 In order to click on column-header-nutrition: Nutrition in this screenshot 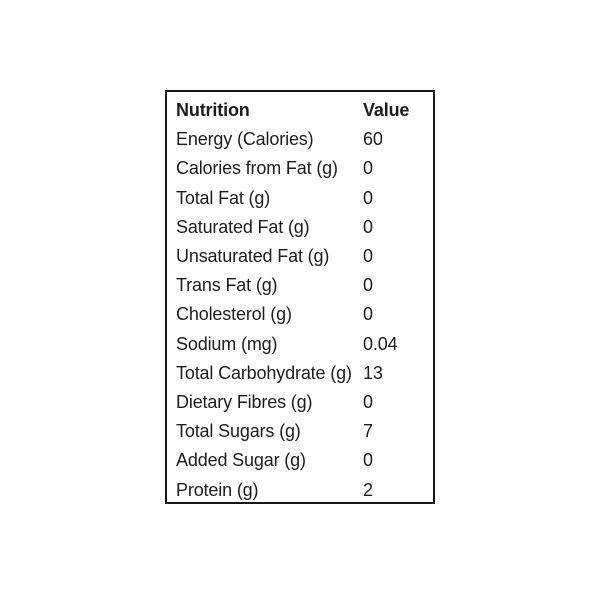, I will do `click(213, 110)`.